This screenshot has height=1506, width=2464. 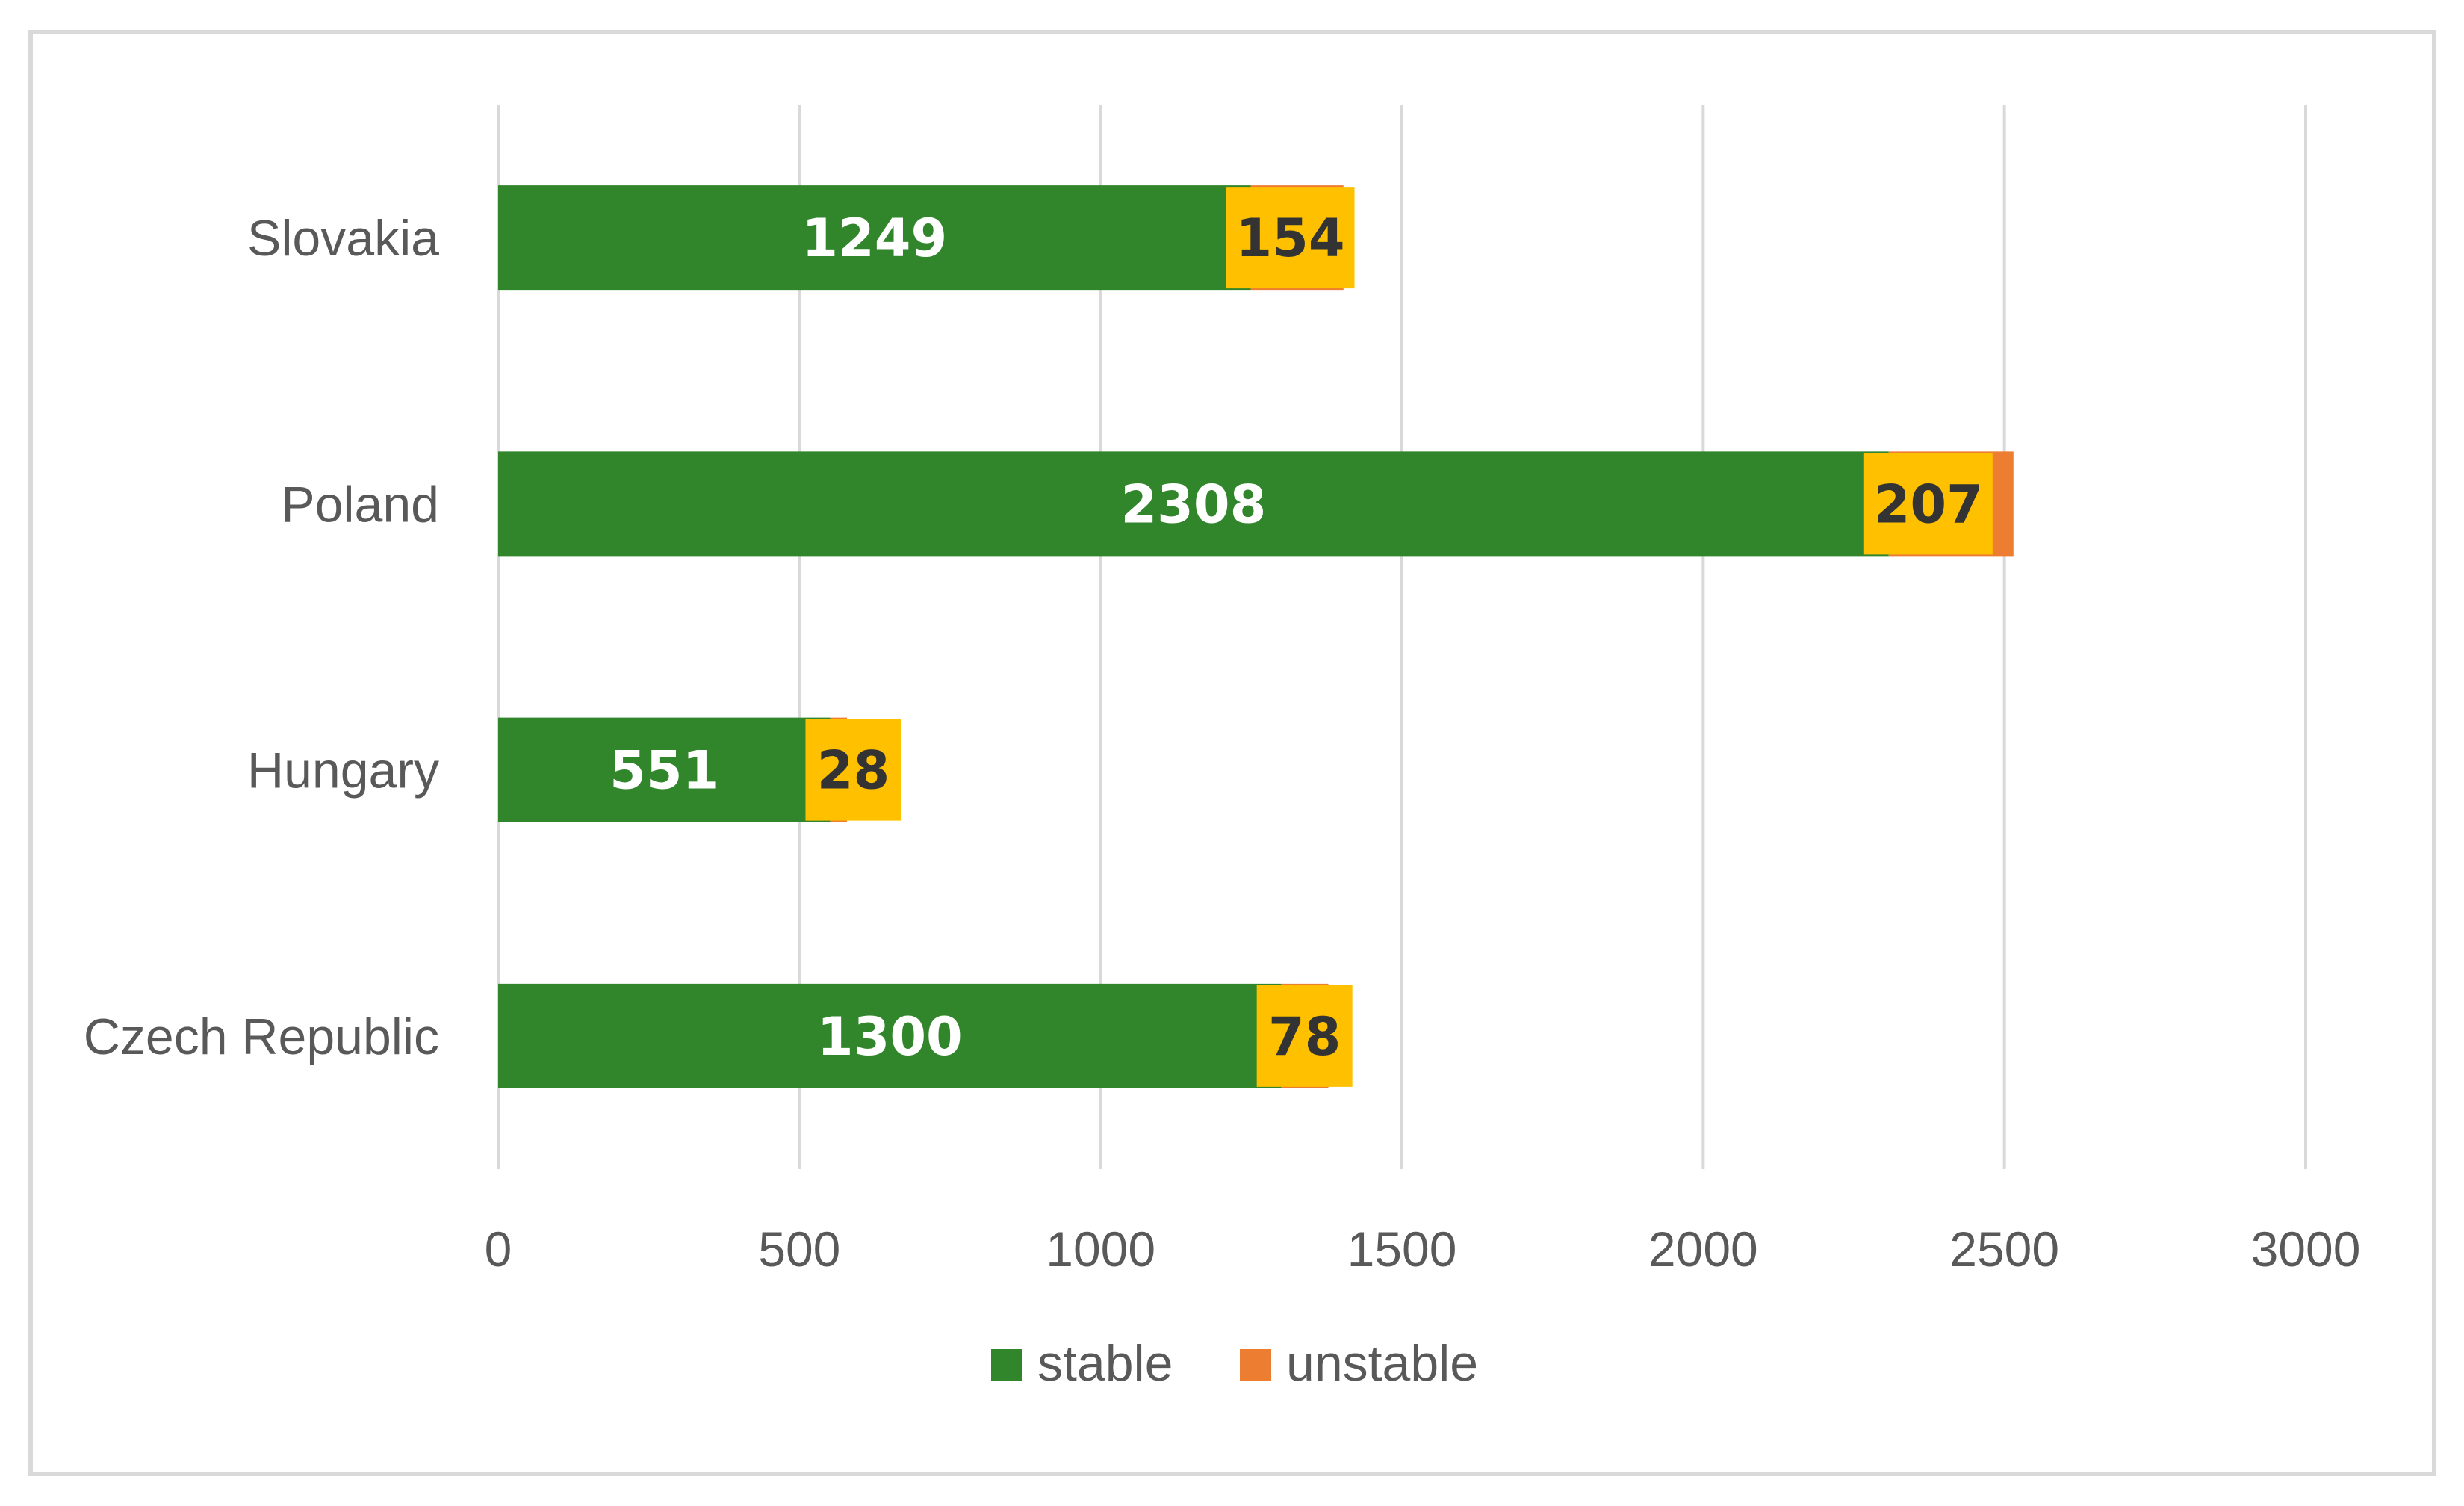 What do you see at coordinates (1105, 1363) in the screenshot?
I see `legend-label-stable: stable` at bounding box center [1105, 1363].